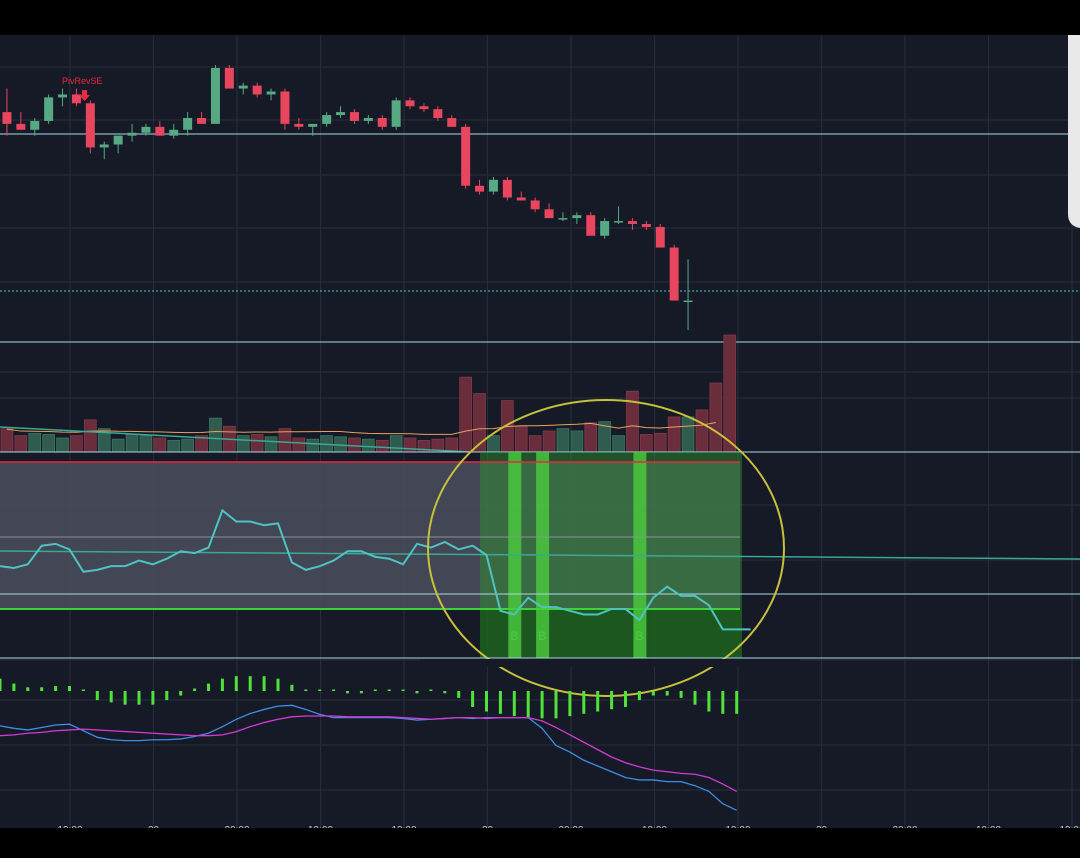 The height and width of the screenshot is (858, 1080). I want to click on macd-histogram, so click(369, 697).